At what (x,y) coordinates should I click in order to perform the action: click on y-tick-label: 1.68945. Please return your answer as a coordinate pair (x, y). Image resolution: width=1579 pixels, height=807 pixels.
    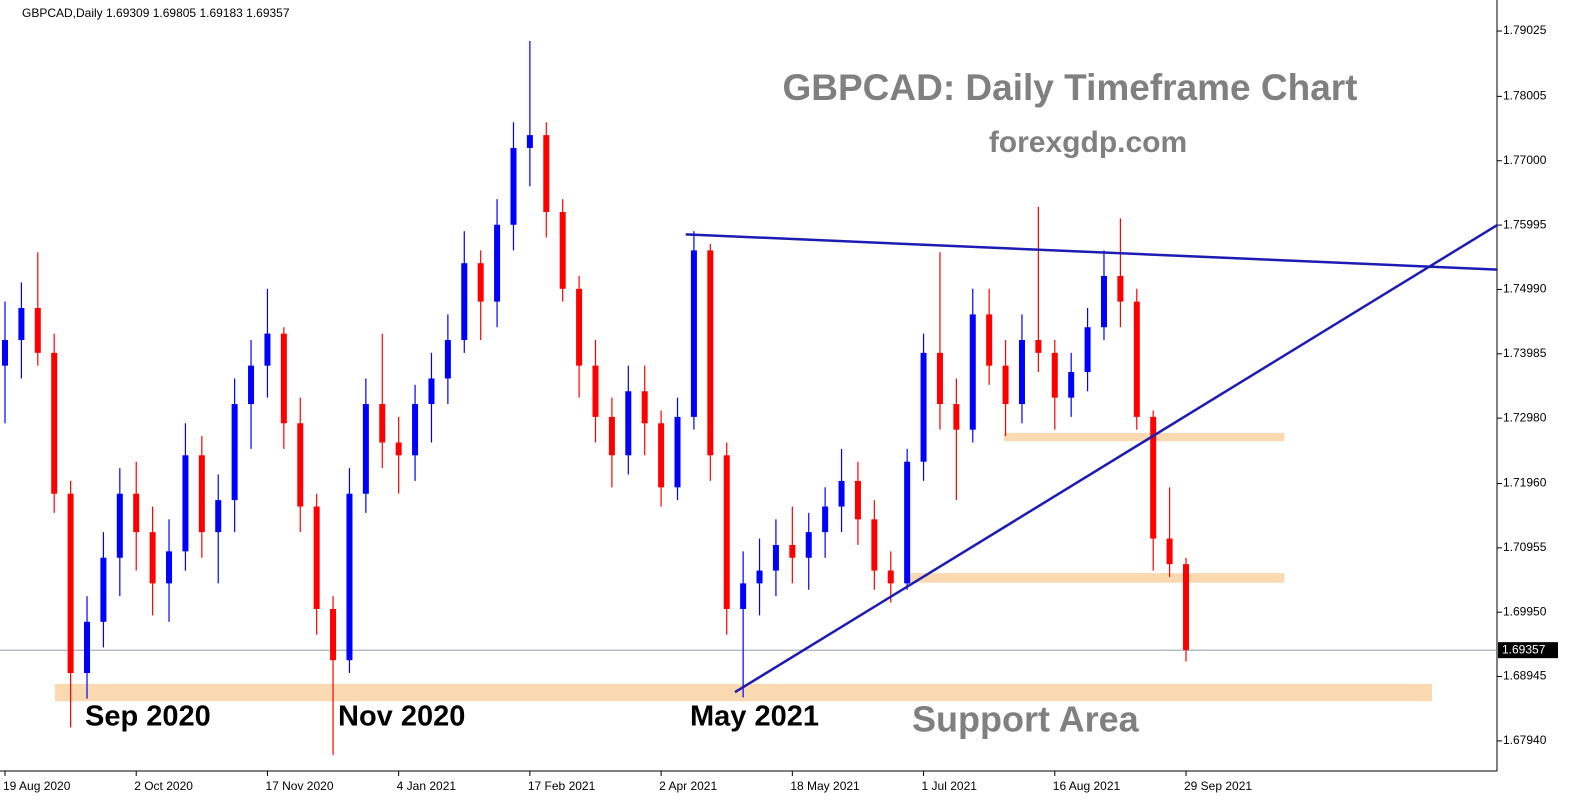
    Looking at the image, I should click on (1525, 676).